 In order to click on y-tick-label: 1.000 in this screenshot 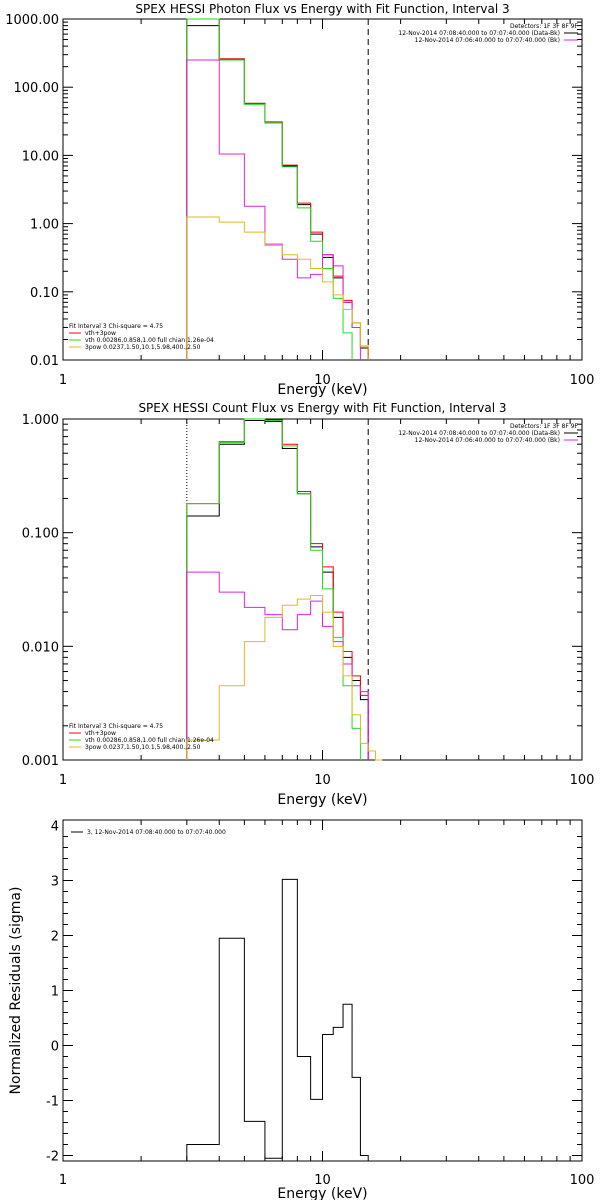, I will do `click(40, 420)`.